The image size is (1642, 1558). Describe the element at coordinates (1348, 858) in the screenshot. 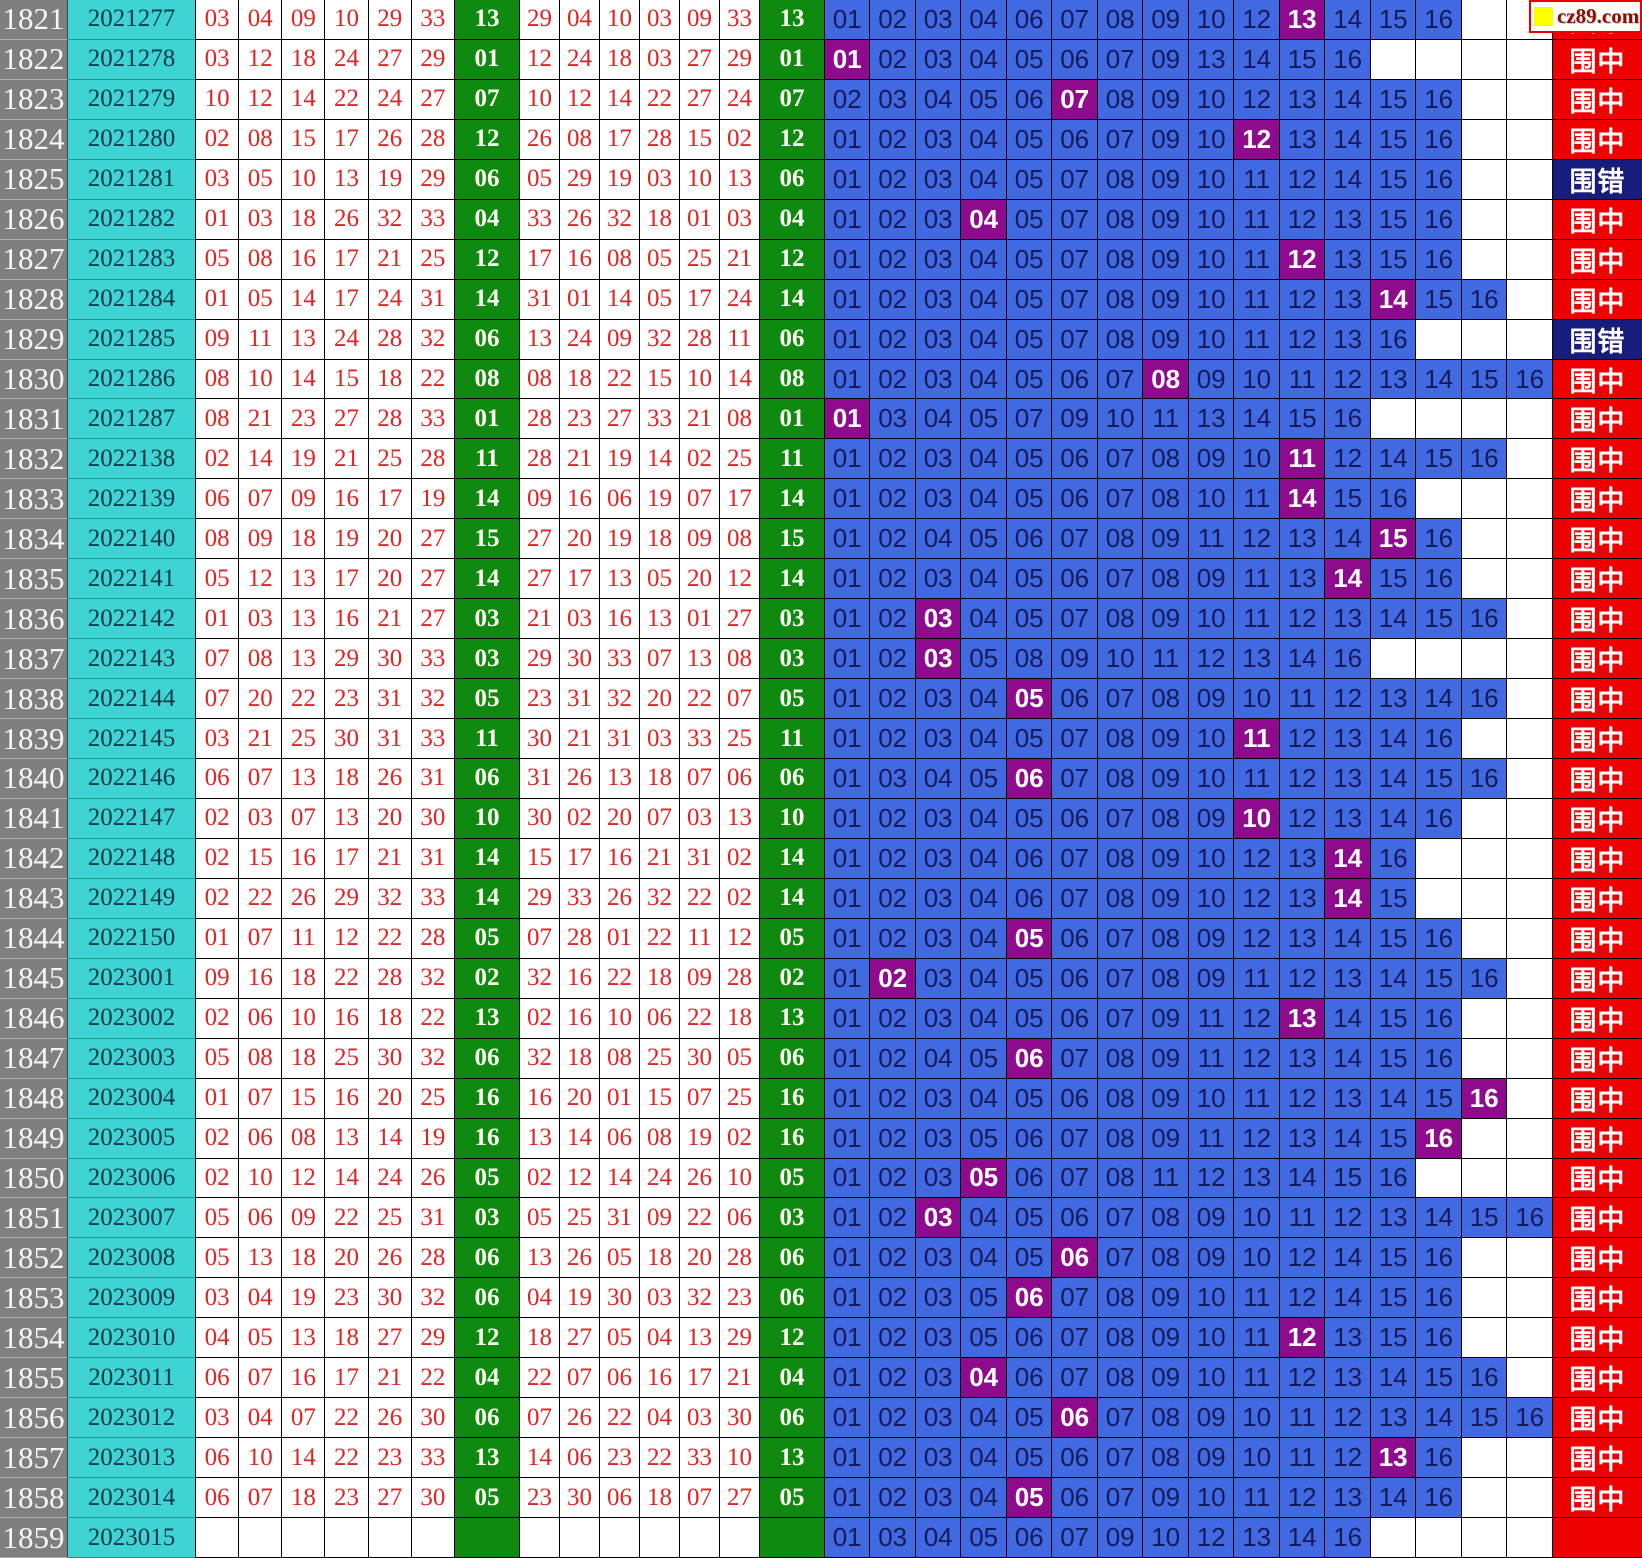

I see `trend-hit-cell: 14` at that location.